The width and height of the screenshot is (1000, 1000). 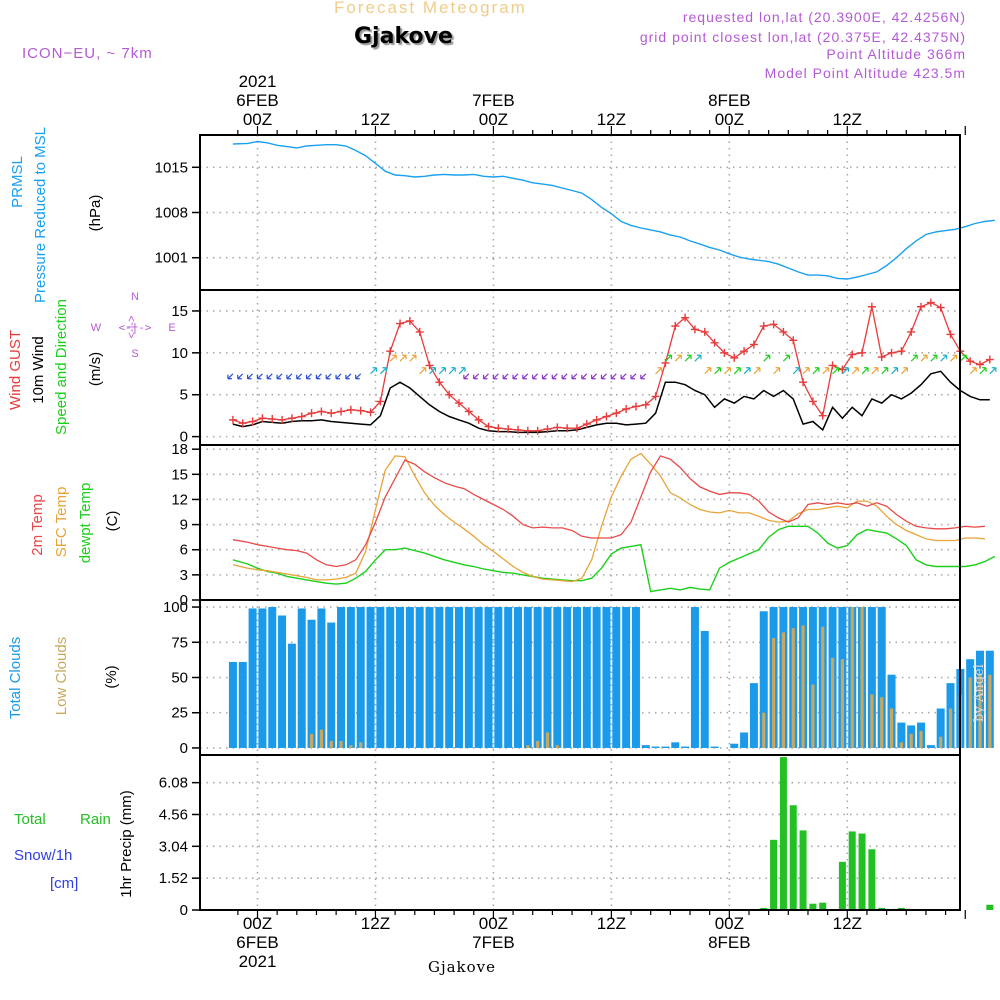 I want to click on legend-snow-unit: [cm], so click(x=64, y=883).